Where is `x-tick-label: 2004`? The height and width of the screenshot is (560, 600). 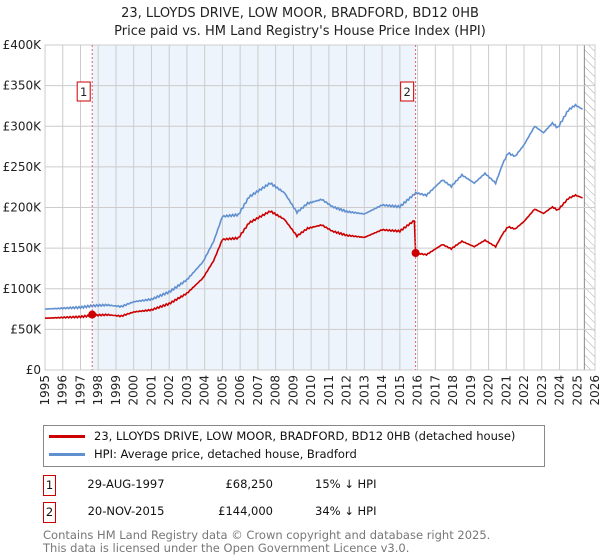
x-tick-label: 2004 is located at coordinates (205, 390).